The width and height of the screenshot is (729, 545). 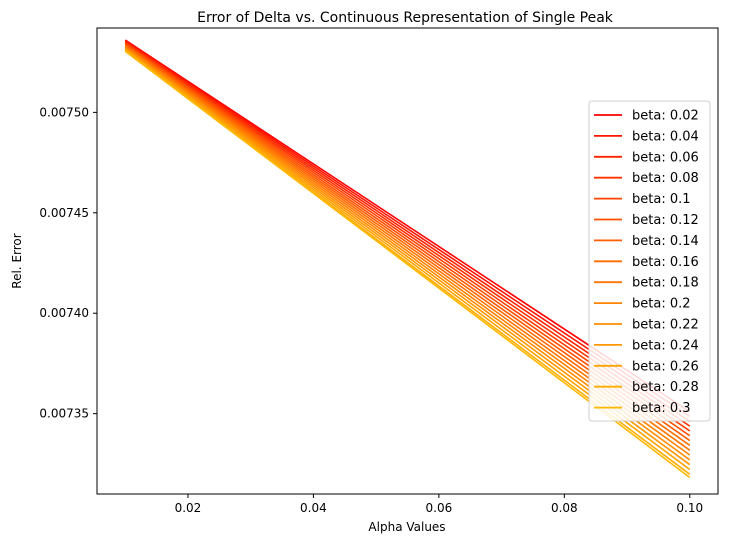 I want to click on legend-item-3: beta: 0.06, so click(x=665, y=157).